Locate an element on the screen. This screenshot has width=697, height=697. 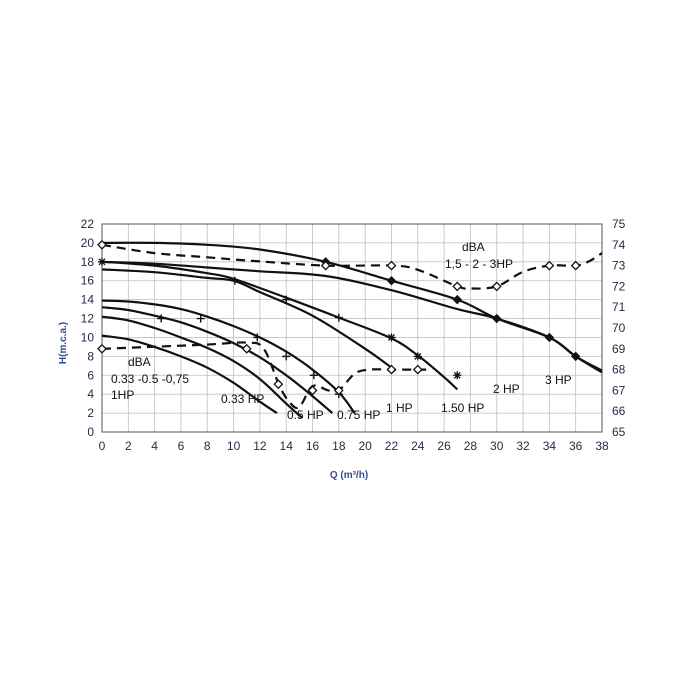
y2-tick-label: 69 is located at coordinates (619, 349).